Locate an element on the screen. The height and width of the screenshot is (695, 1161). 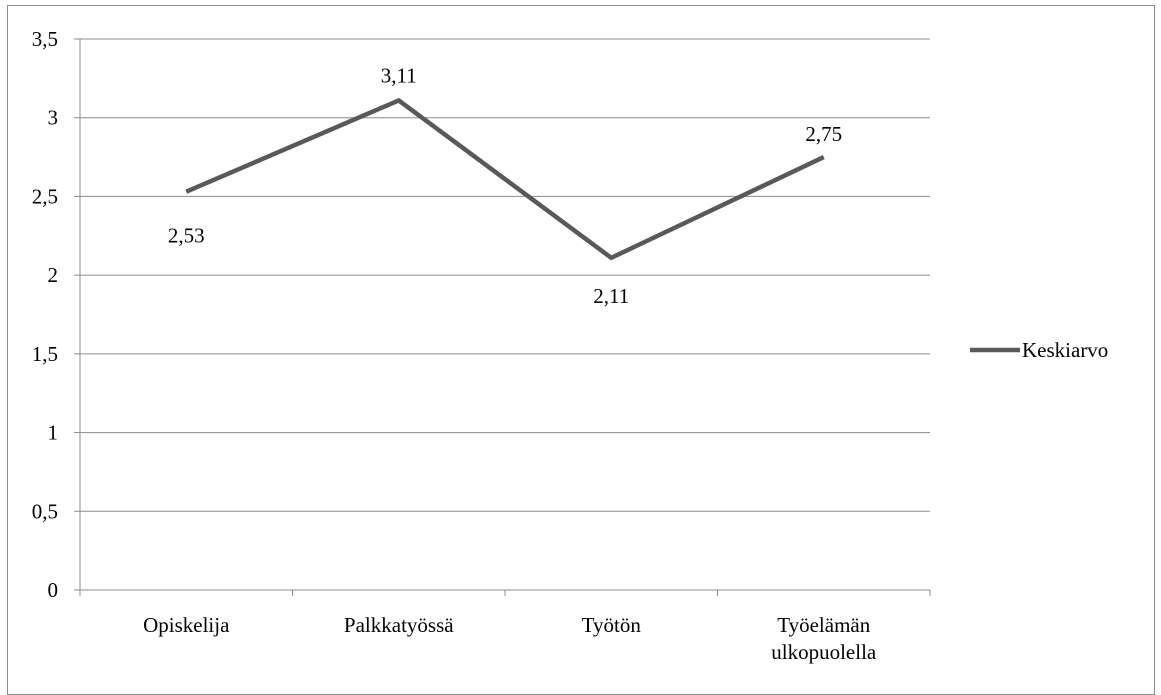
legend: Keskiarvo is located at coordinates (1039, 350).